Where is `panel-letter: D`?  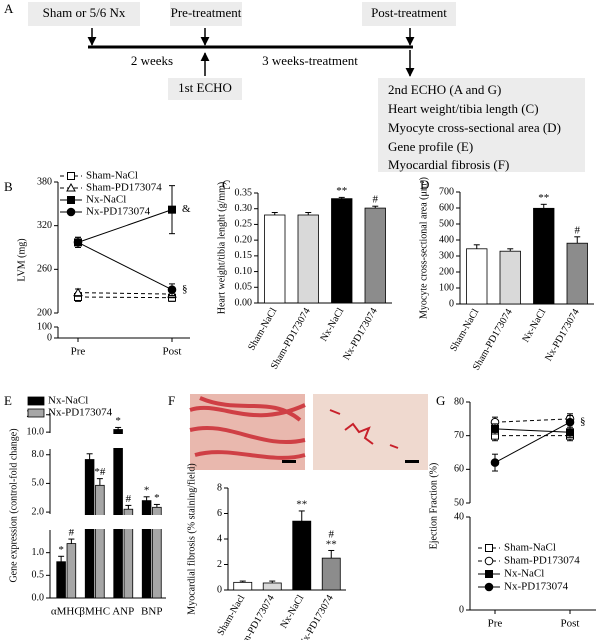 panel-letter: D is located at coordinates (424, 184).